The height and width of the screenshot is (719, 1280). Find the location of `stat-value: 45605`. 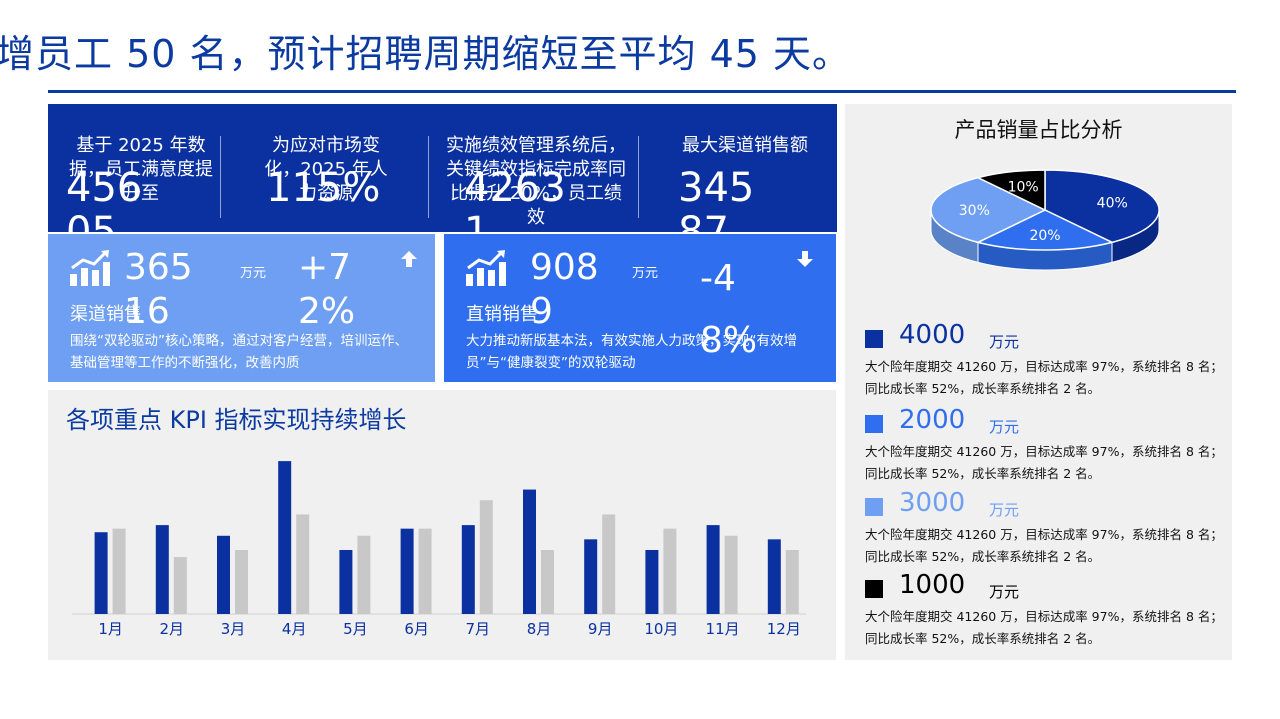

stat-value: 45605 is located at coordinates (104, 198).